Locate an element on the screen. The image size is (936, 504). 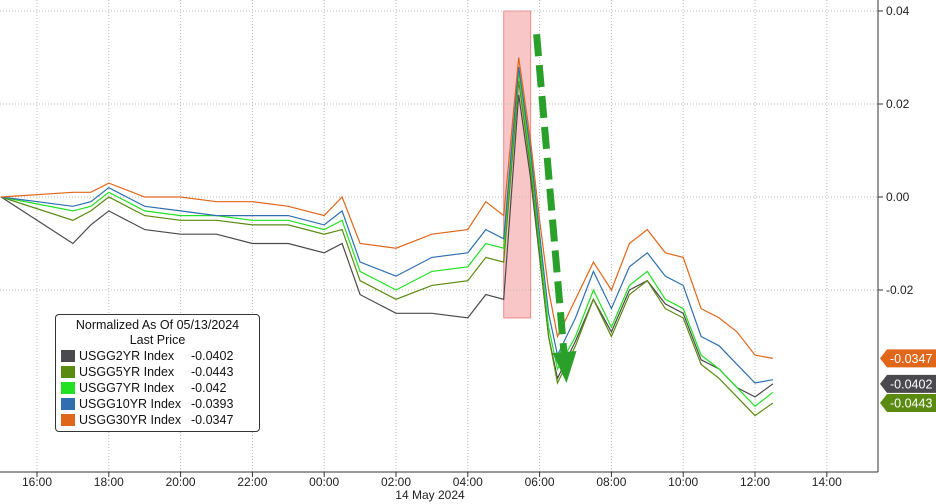
legend-last-value: -0.0393 is located at coordinates (212, 404).